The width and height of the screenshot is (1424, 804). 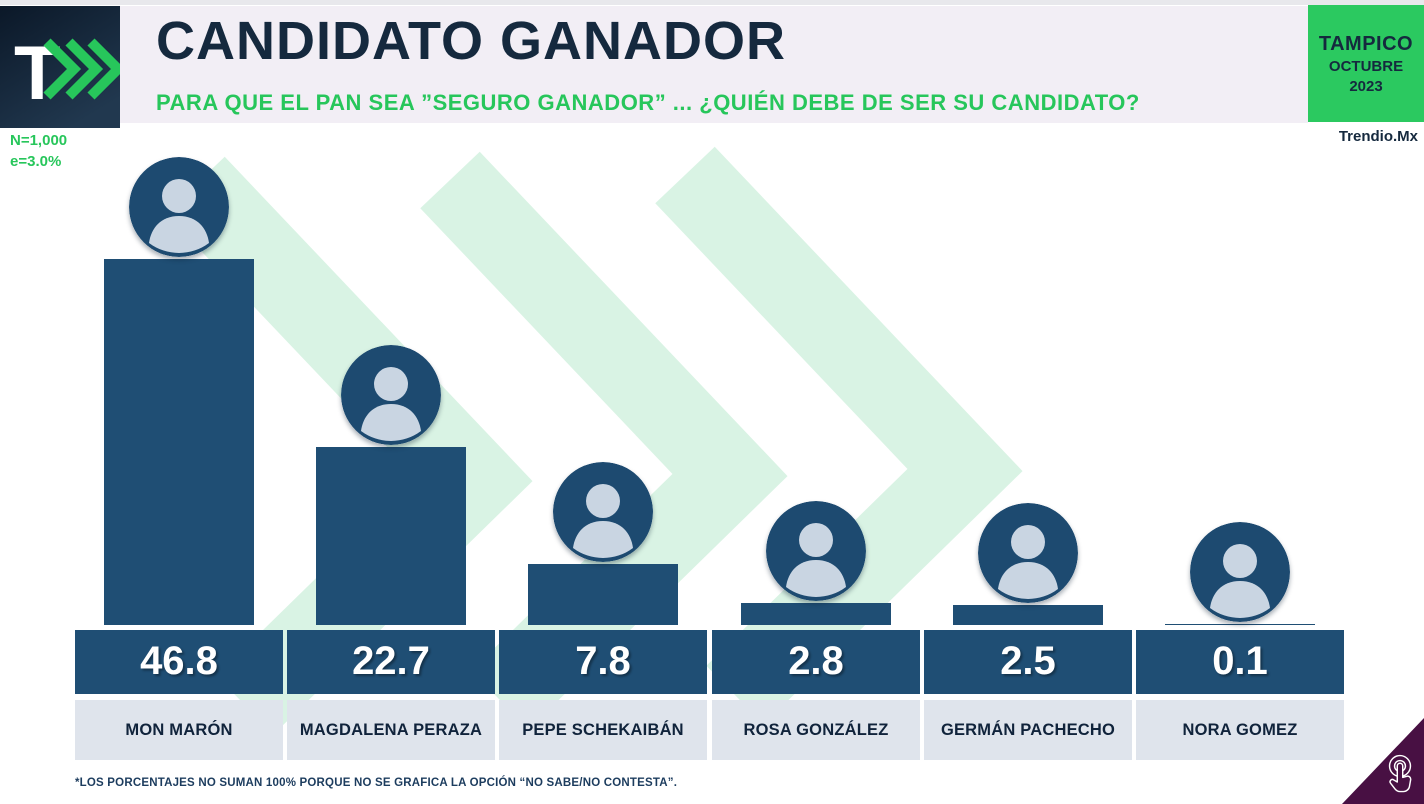 I want to click on candidate-column: 2.8 ROSA GONZÁLEZ, so click(x=816, y=452).